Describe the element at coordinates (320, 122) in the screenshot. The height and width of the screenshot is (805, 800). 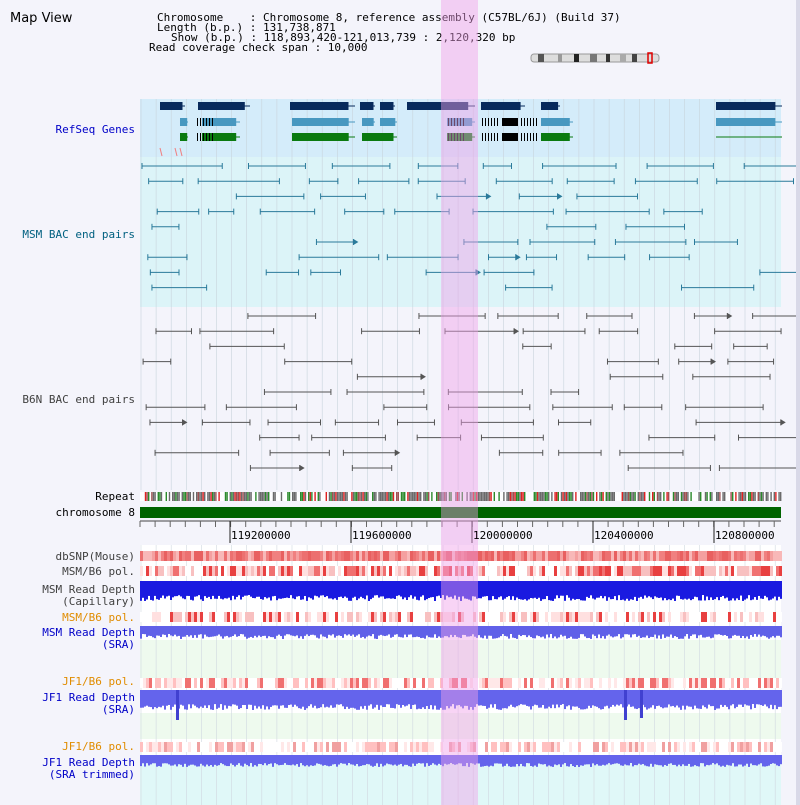
I see `gene-exon` at that location.